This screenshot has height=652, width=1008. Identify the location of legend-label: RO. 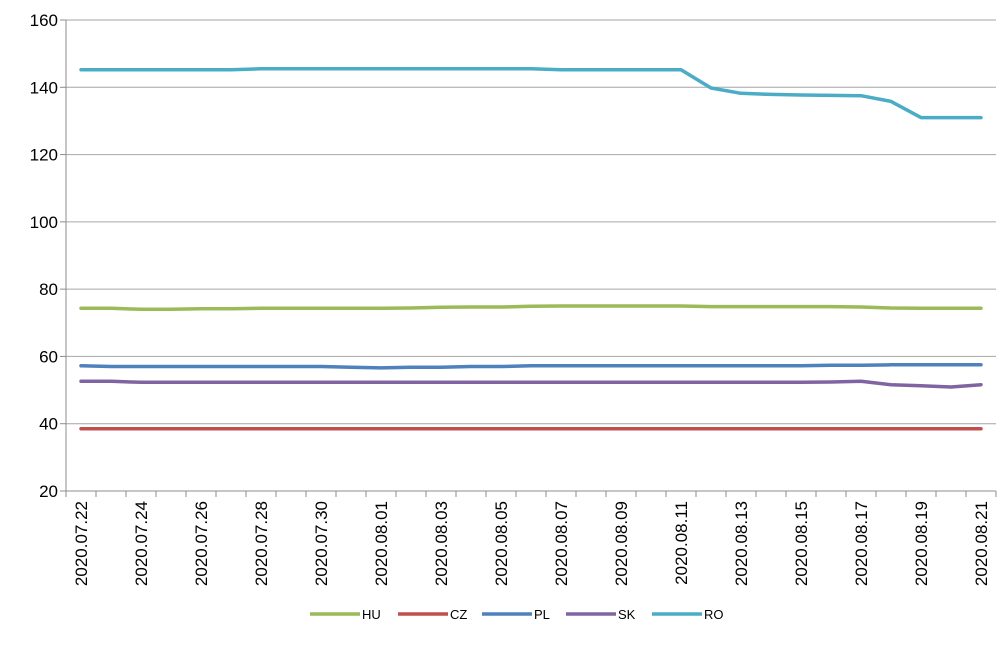
(714, 614).